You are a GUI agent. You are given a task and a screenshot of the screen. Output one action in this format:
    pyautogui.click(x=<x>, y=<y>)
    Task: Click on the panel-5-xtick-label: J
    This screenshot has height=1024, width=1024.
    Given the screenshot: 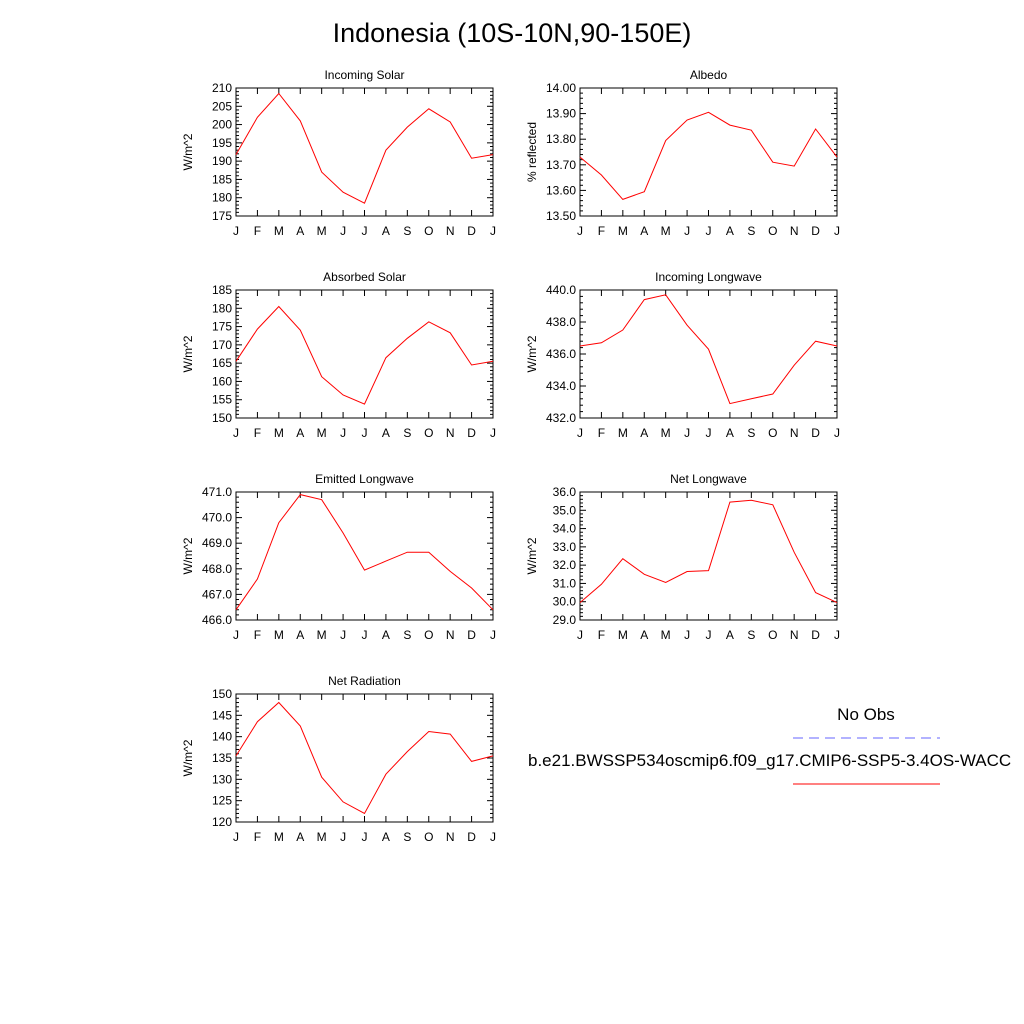 What is the action you would take?
    pyautogui.click(x=236, y=635)
    